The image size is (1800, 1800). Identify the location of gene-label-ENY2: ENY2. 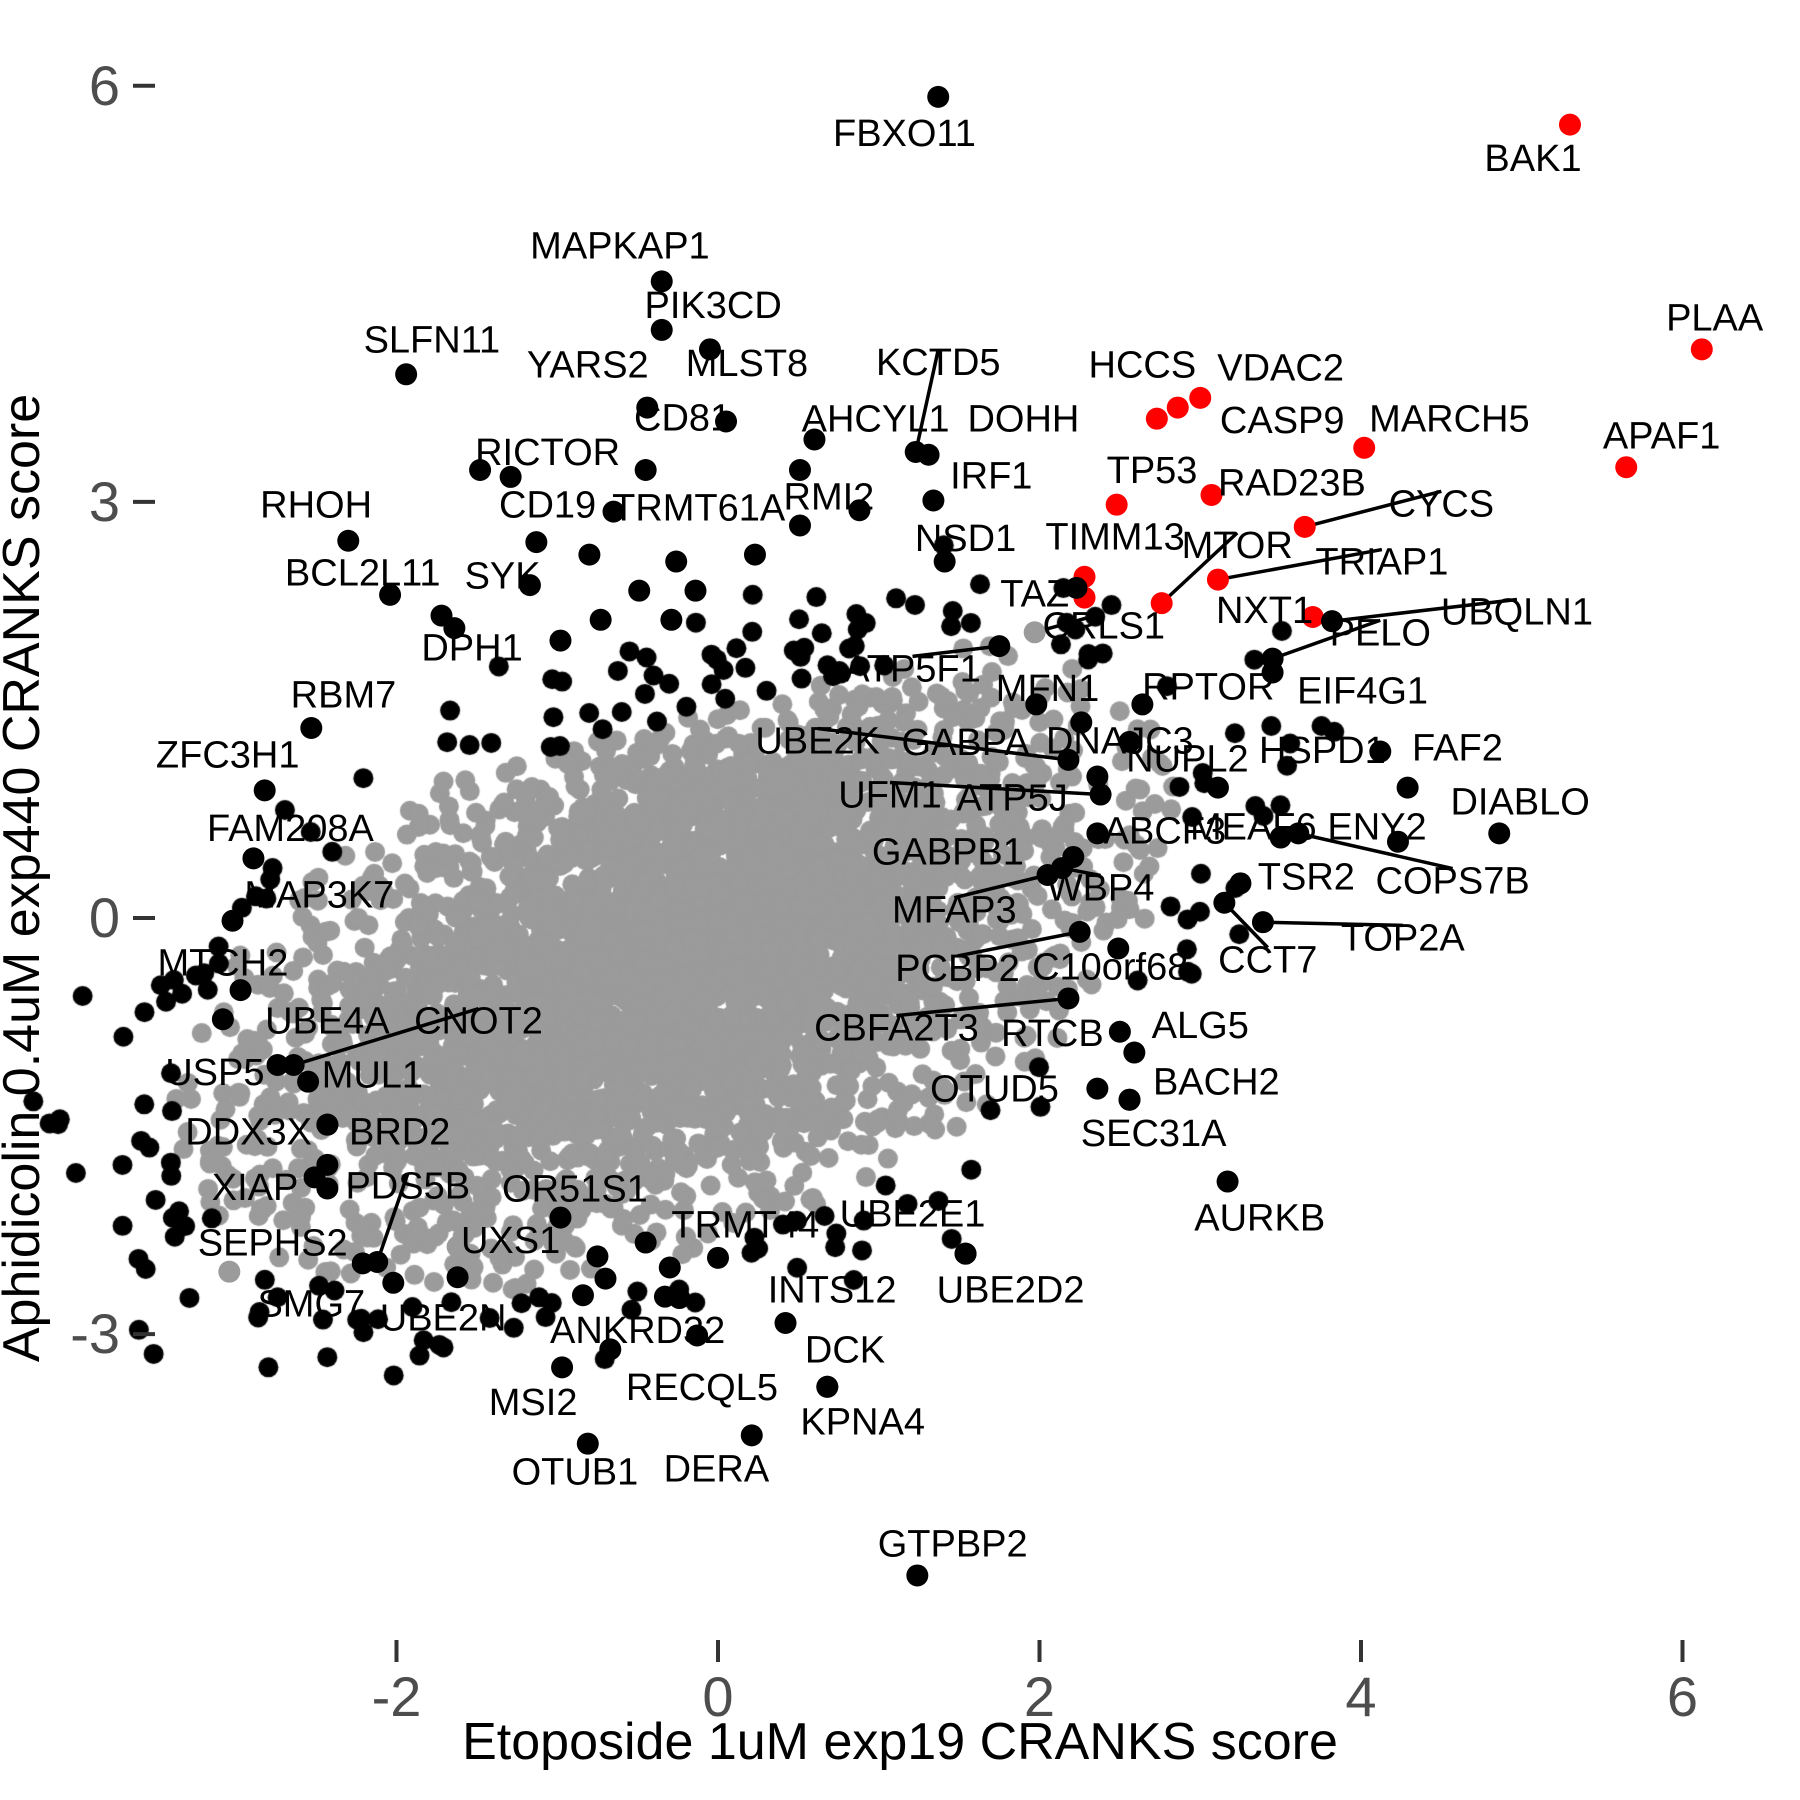
(1376, 827).